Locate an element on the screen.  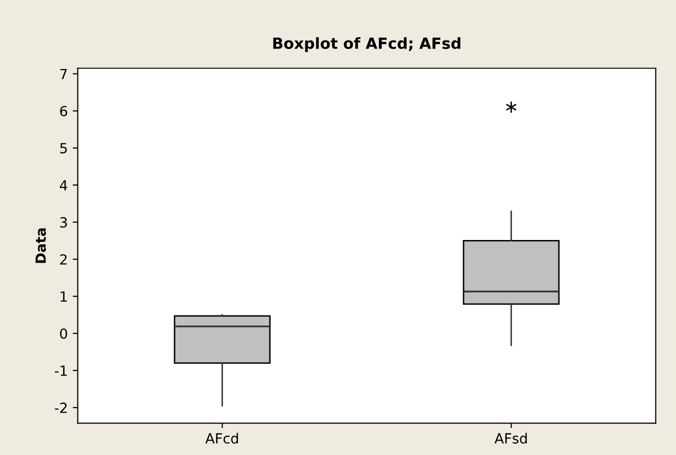
x-tick-label: AFcd is located at coordinates (221, 438).